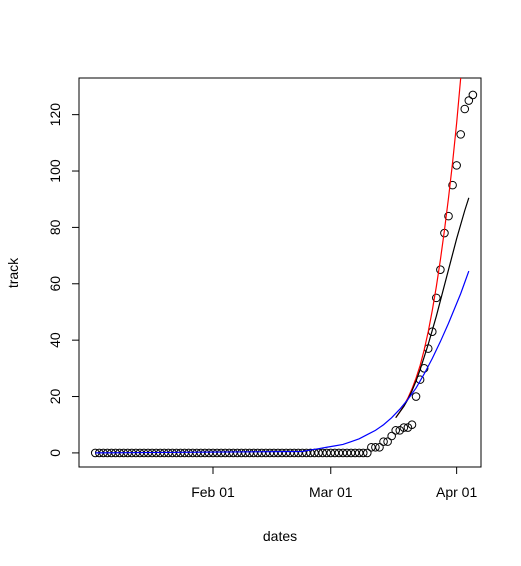  I want to click on y-tick-label: 120, so click(55, 115).